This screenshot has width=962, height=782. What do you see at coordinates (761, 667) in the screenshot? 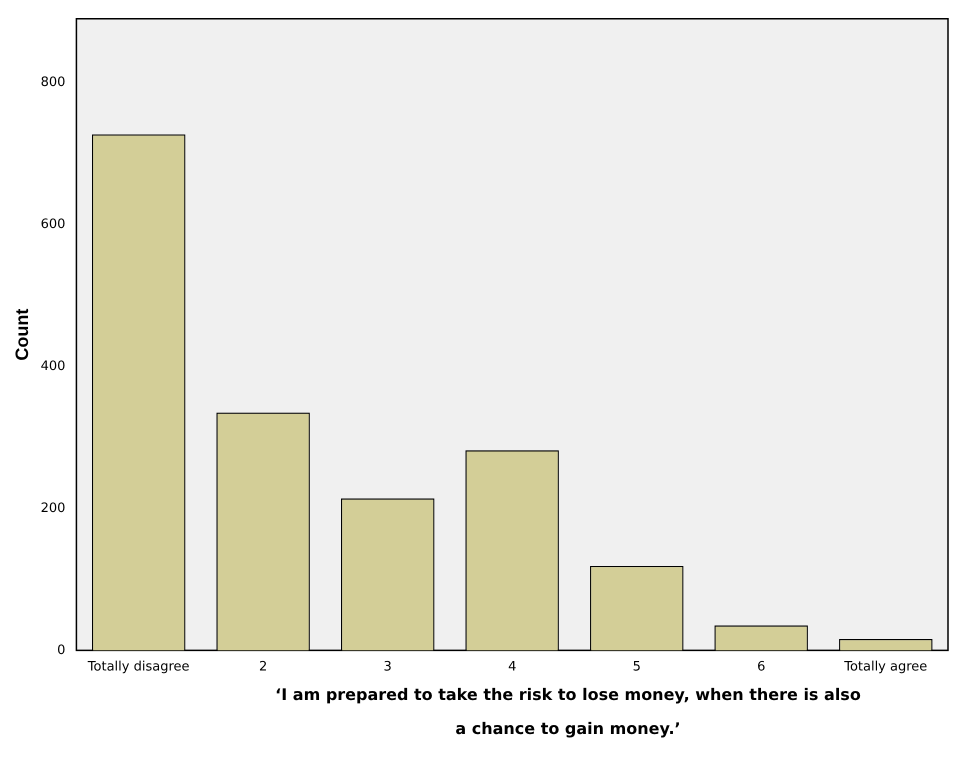
I see `x-tick-label: 6` at bounding box center [761, 667].